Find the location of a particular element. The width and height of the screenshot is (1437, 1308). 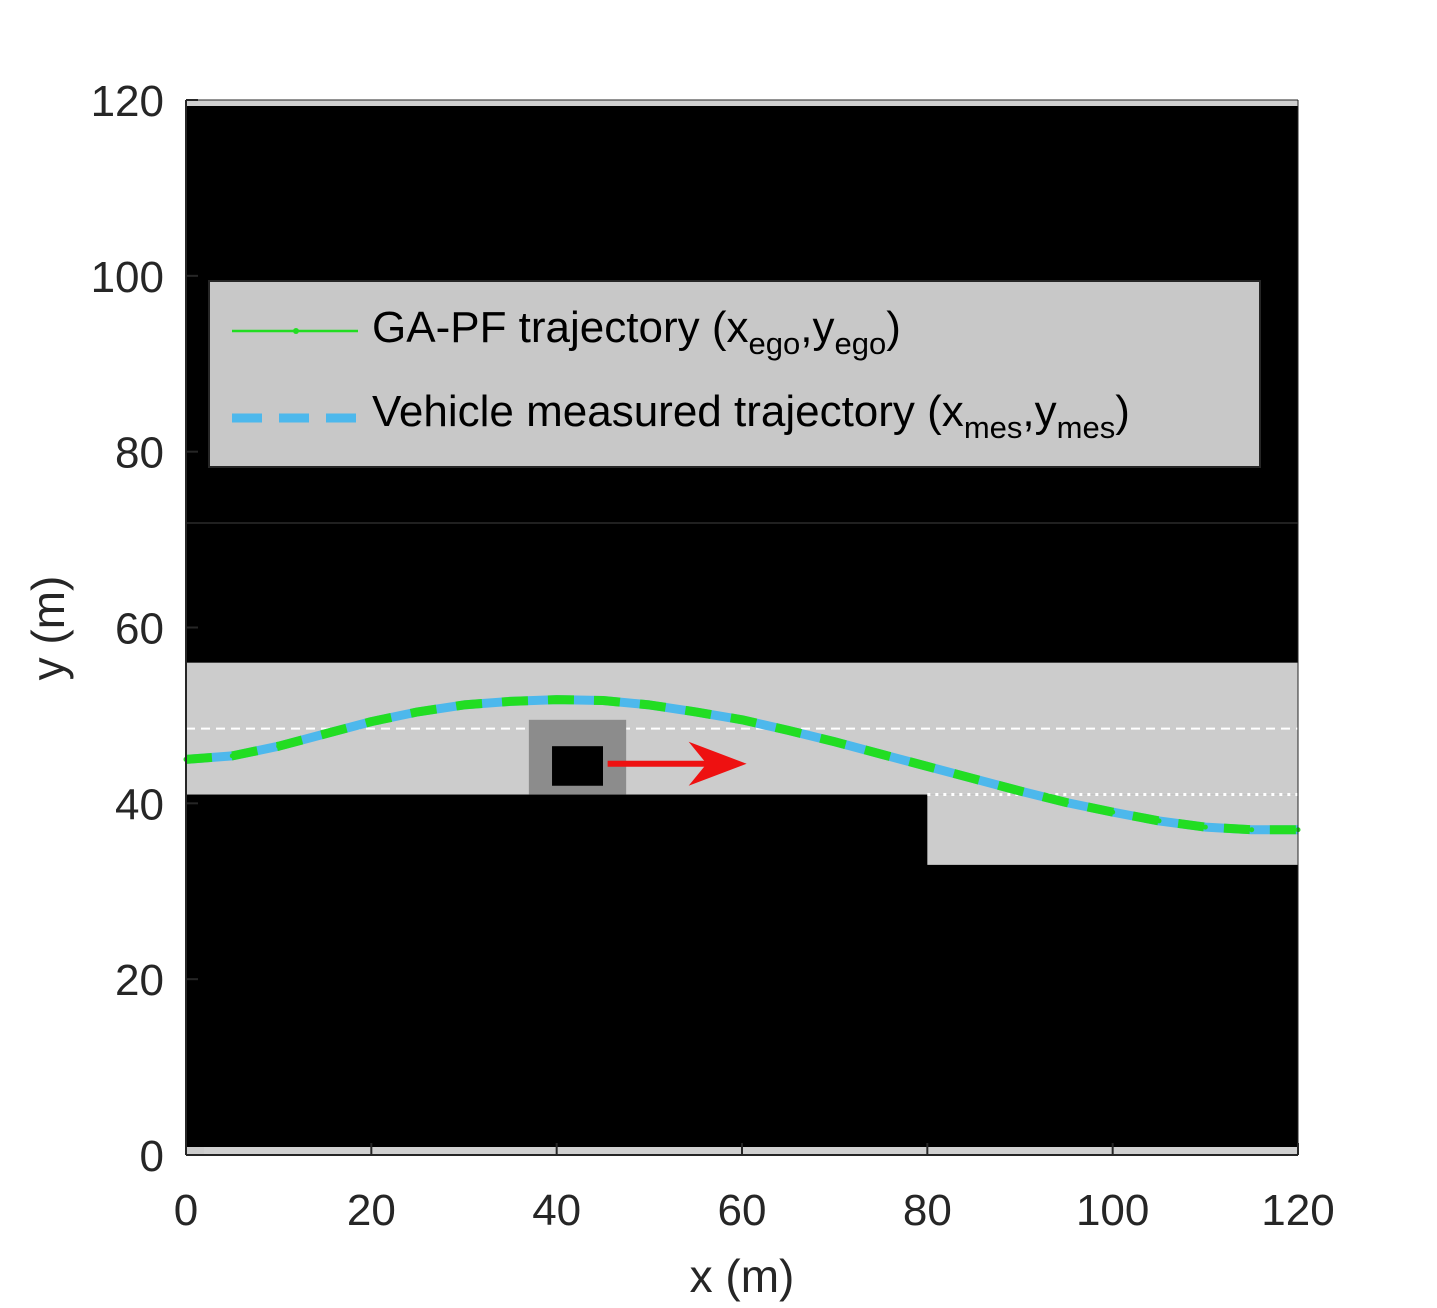

velocity-arrow is located at coordinates (677, 763).